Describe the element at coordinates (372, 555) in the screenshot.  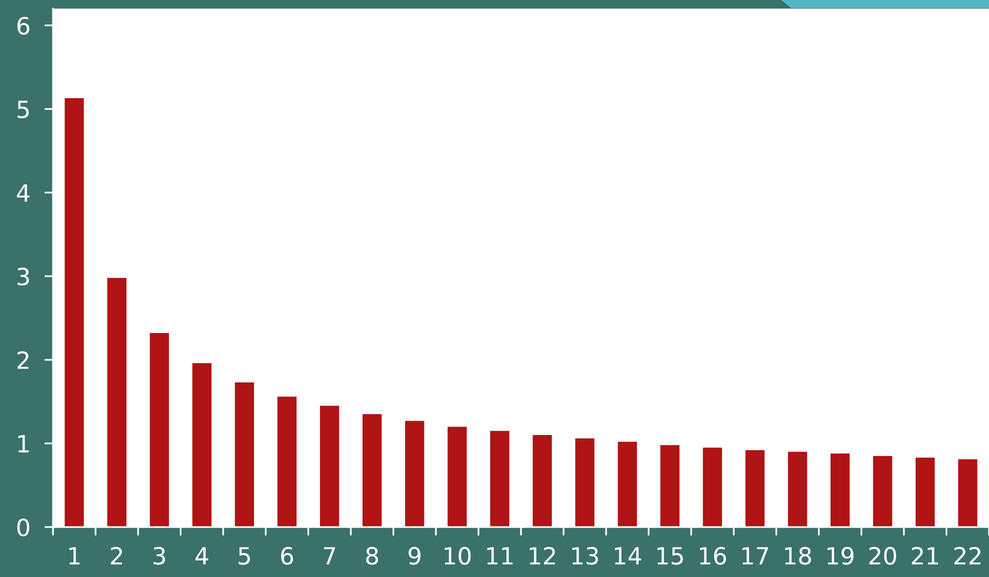
I see `x-tick-label: 8` at that location.